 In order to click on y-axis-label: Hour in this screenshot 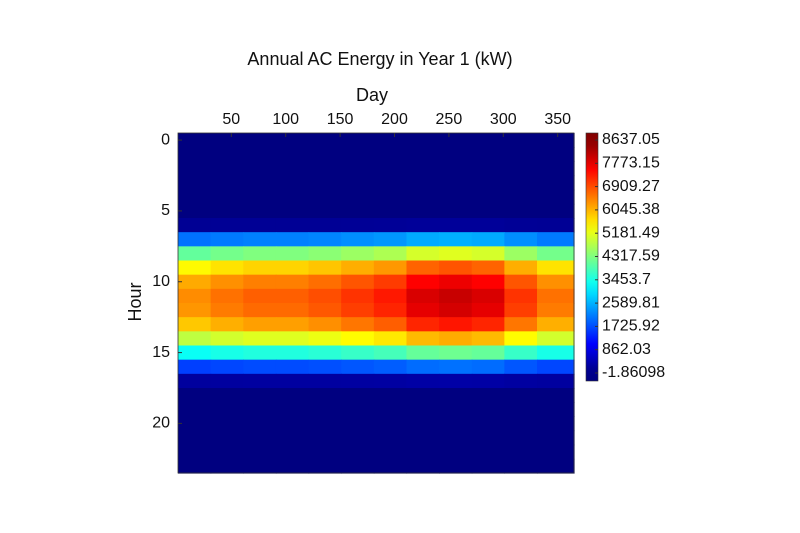, I will do `click(135, 301)`.